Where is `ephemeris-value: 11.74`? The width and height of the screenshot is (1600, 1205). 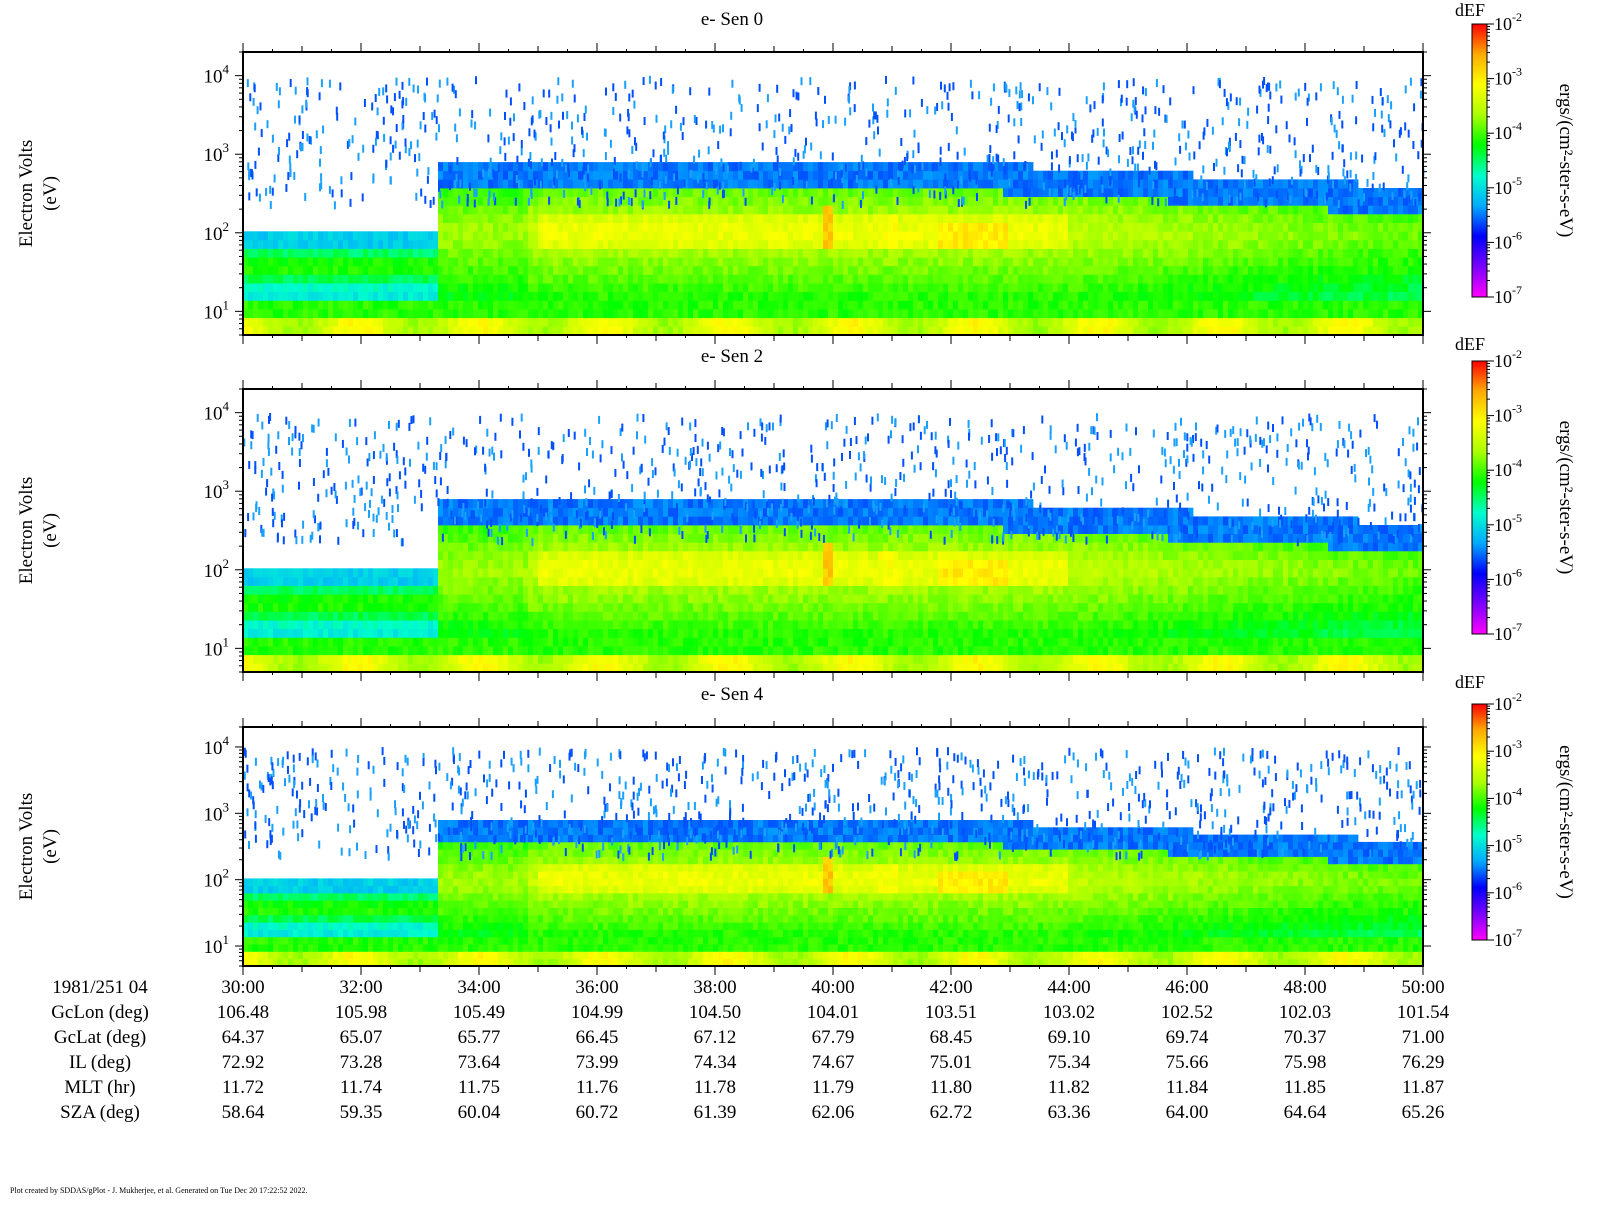 ephemeris-value: 11.74 is located at coordinates (361, 1087).